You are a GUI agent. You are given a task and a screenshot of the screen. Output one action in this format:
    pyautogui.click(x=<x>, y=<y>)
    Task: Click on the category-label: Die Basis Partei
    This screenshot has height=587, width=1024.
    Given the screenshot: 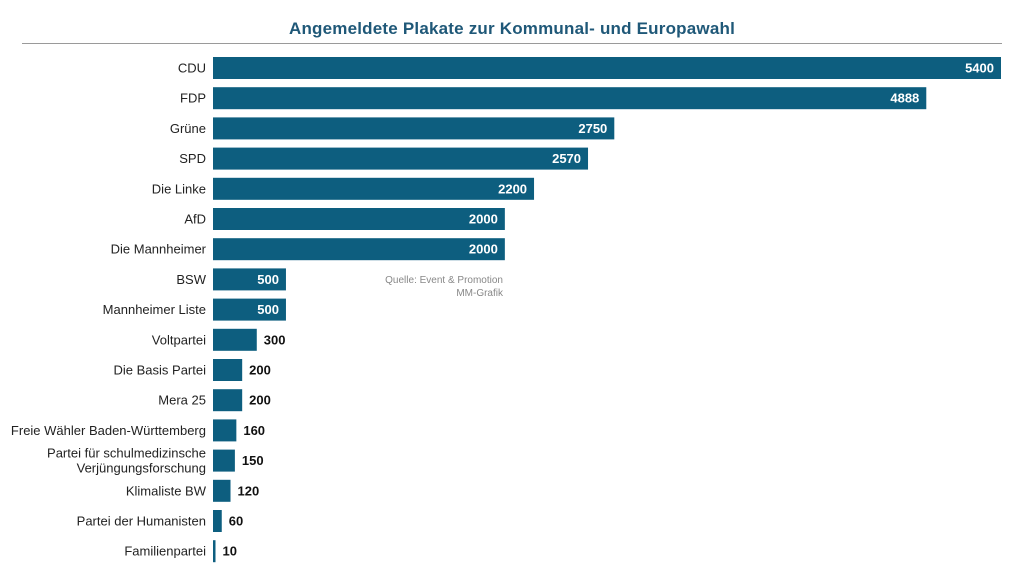 What is the action you would take?
    pyautogui.click(x=160, y=370)
    